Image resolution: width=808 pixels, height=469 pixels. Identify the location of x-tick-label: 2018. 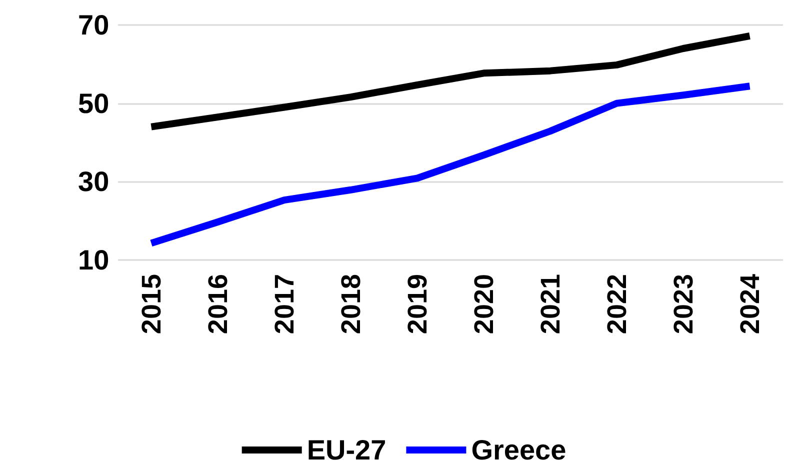
(351, 304).